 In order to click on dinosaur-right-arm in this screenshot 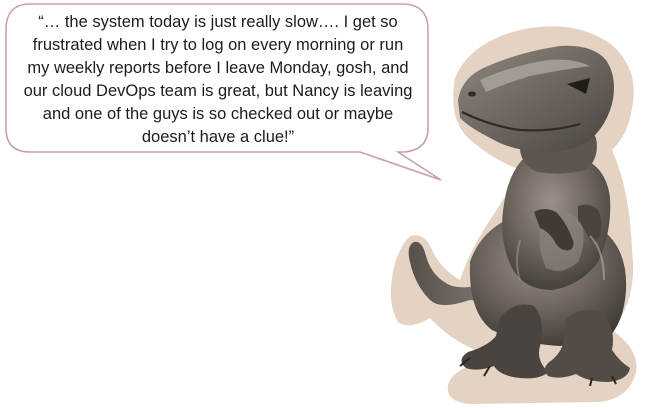, I will do `click(590, 223)`.